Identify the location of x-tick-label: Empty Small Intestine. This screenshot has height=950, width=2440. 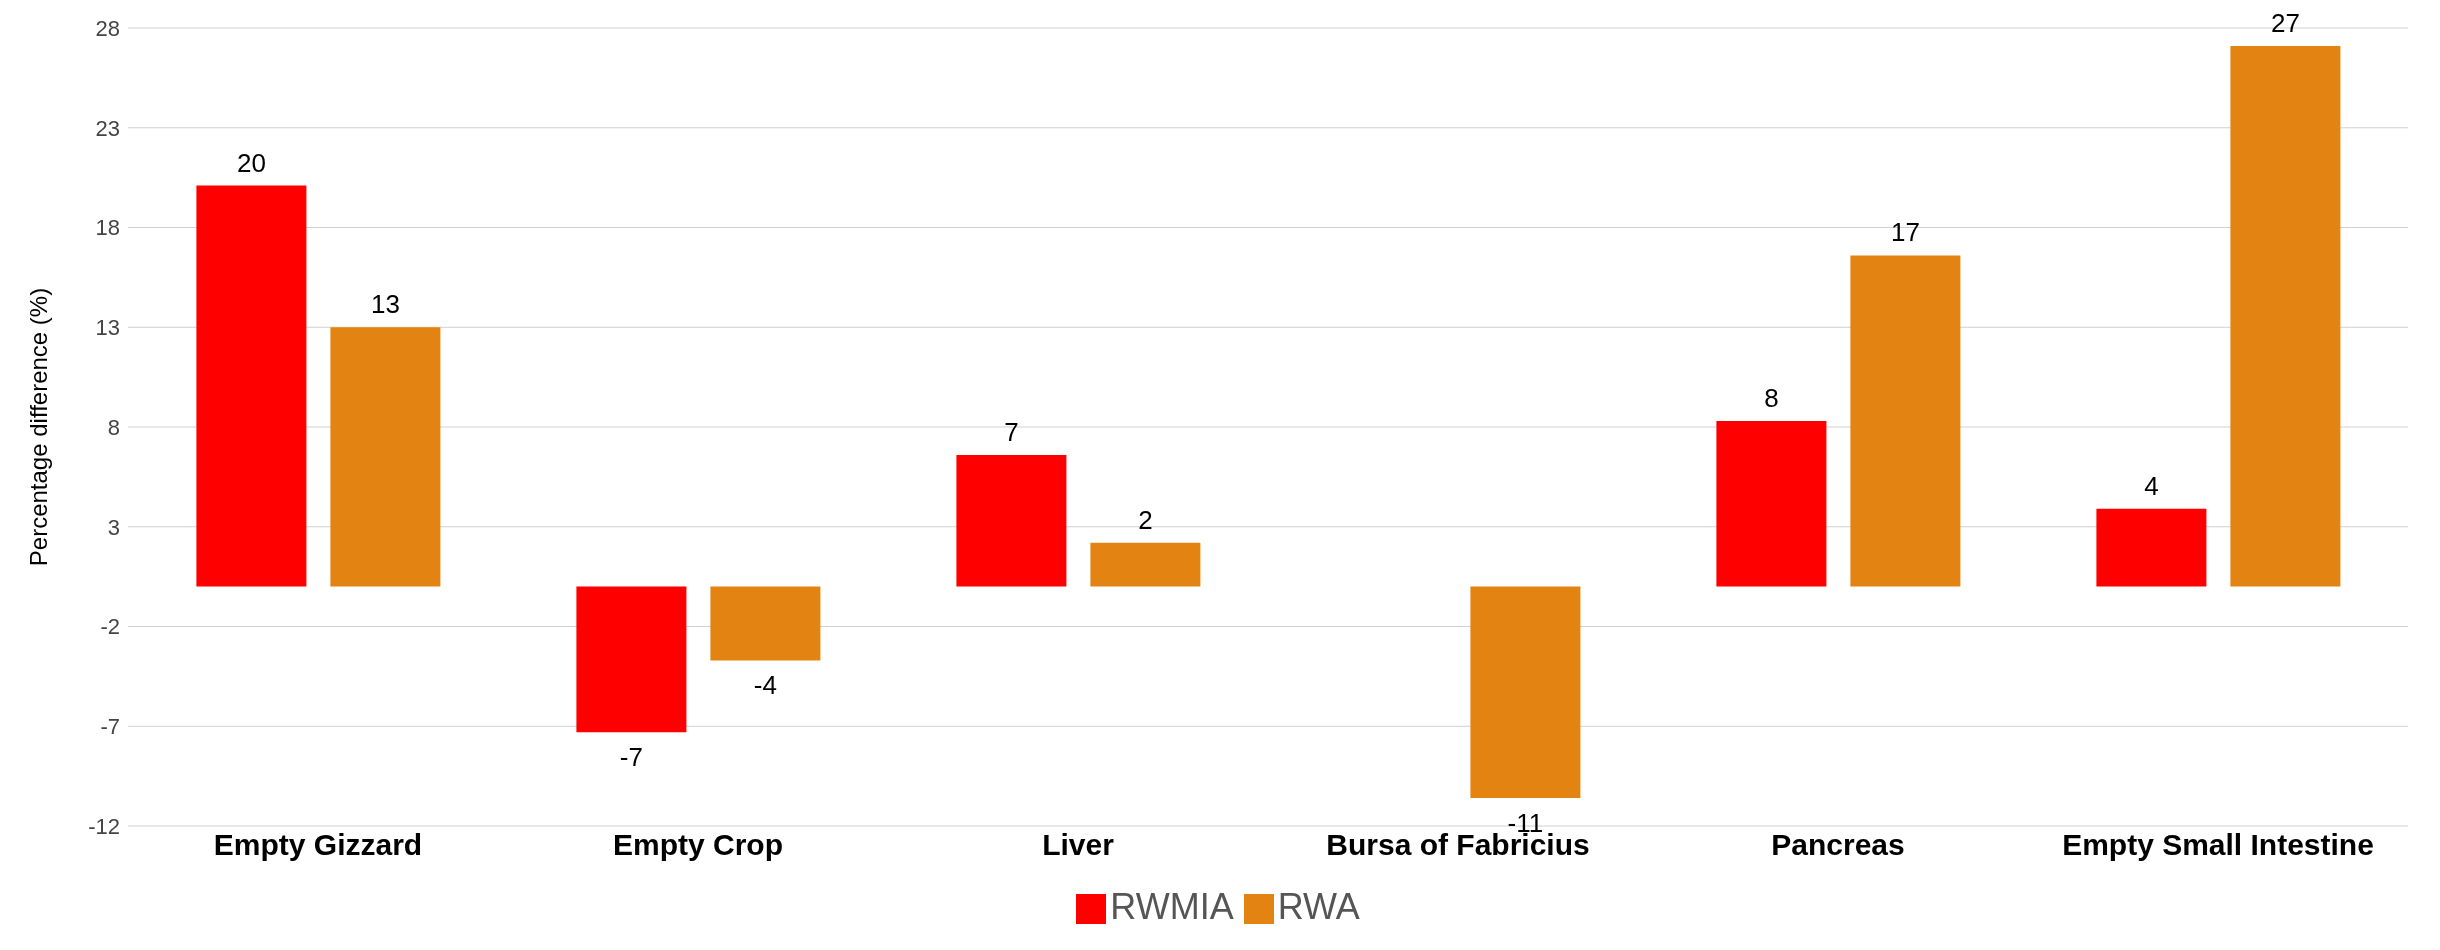
(2218, 845).